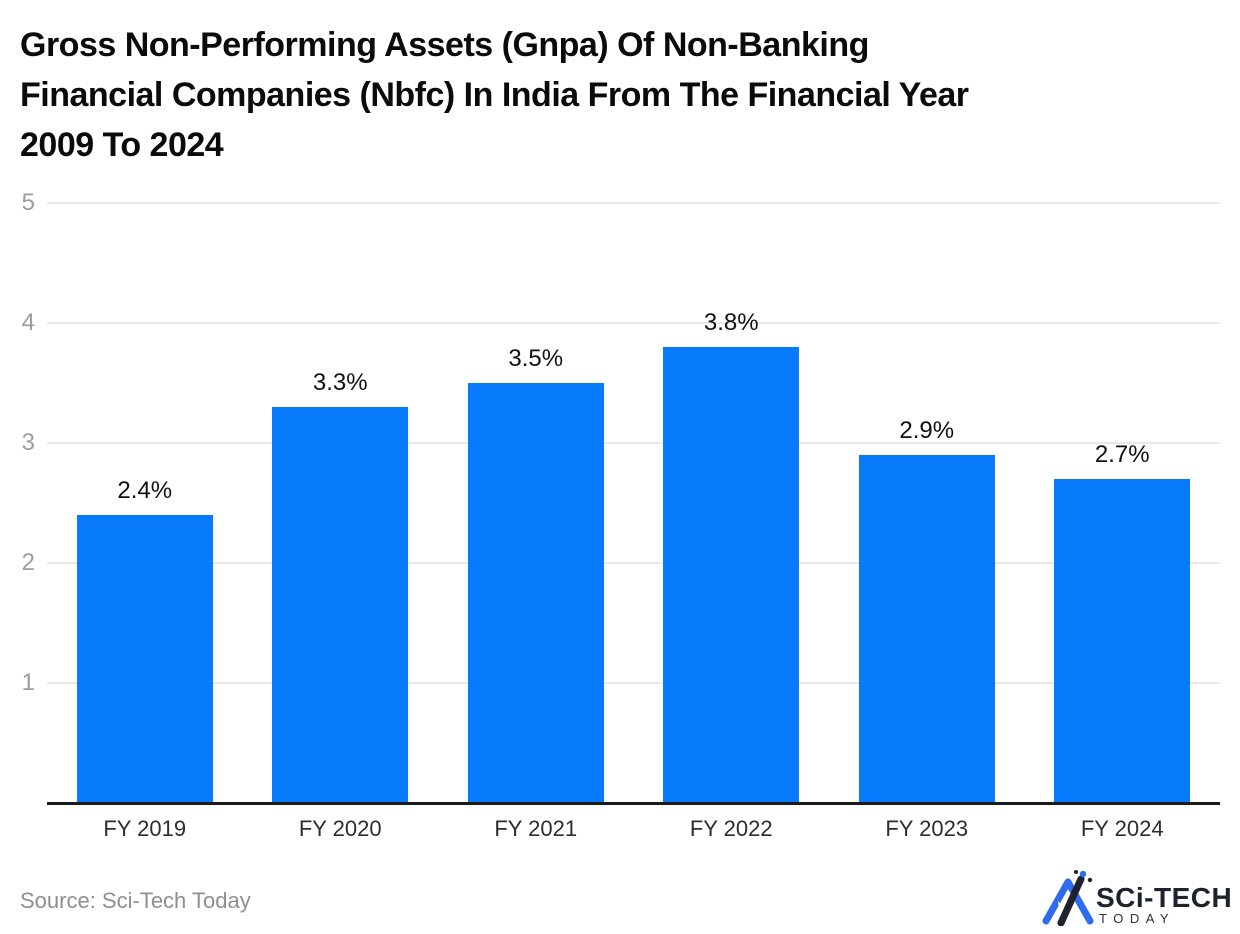  I want to click on chart-title-line-3: 2009 To 2024, so click(122, 145).